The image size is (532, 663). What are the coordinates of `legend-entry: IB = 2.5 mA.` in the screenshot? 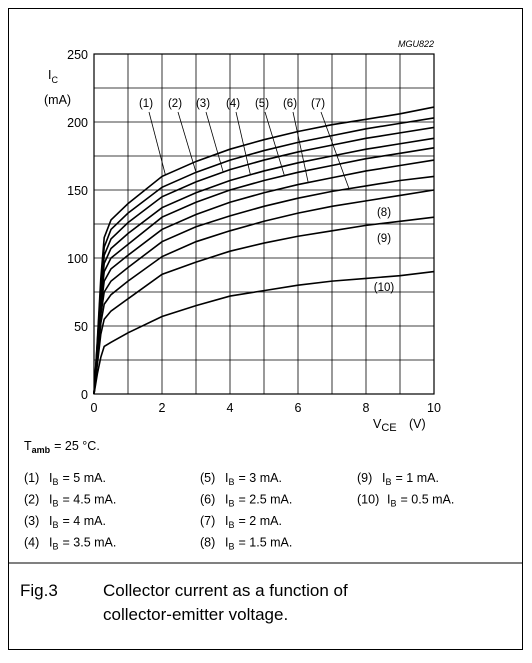 It's located at (258, 501).